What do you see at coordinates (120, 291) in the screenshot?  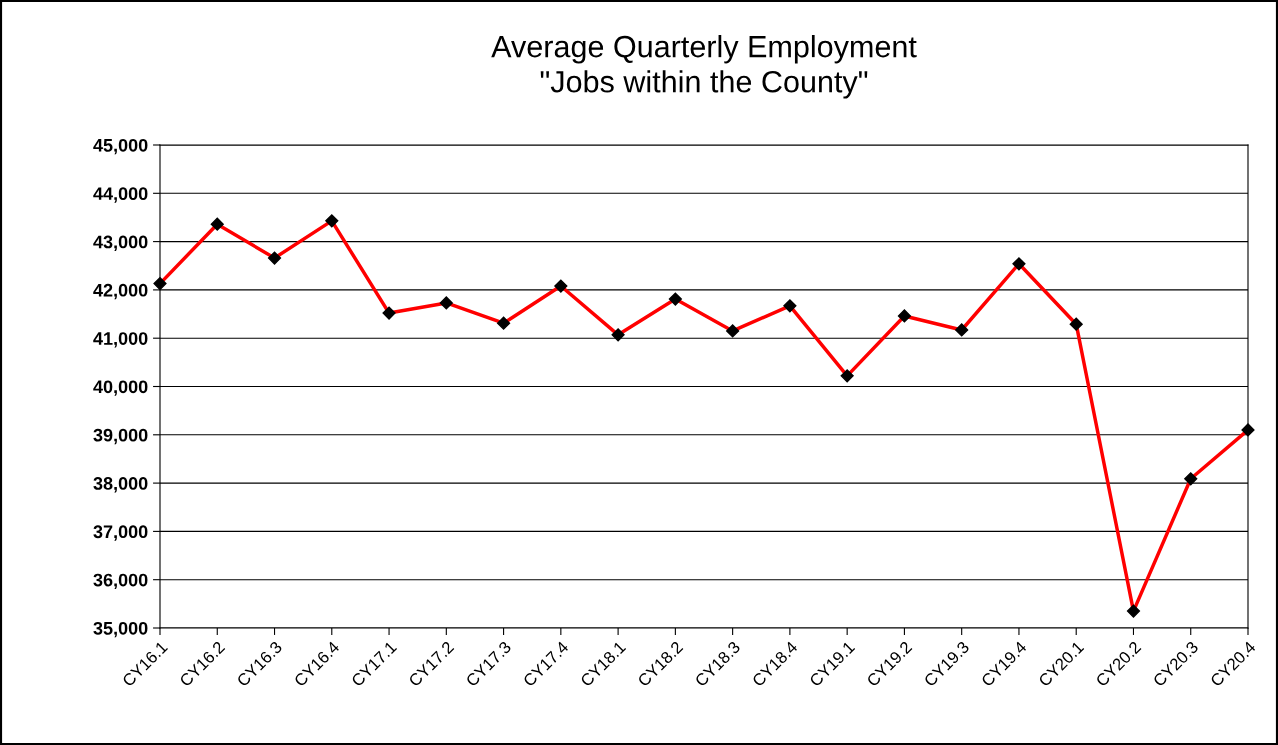 I see `y-tick-label: 42,000` at bounding box center [120, 291].